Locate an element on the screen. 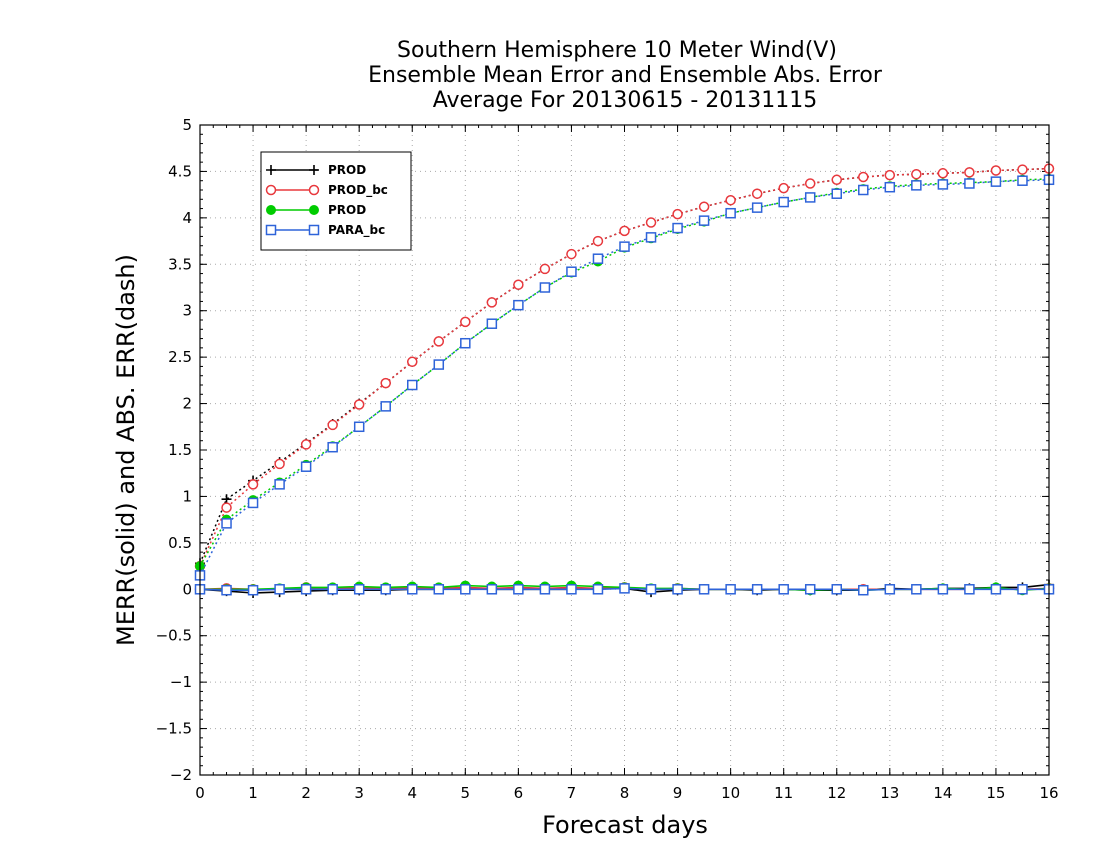 The height and width of the screenshot is (850, 1100). y-tick-label: 1 is located at coordinates (187, 496).